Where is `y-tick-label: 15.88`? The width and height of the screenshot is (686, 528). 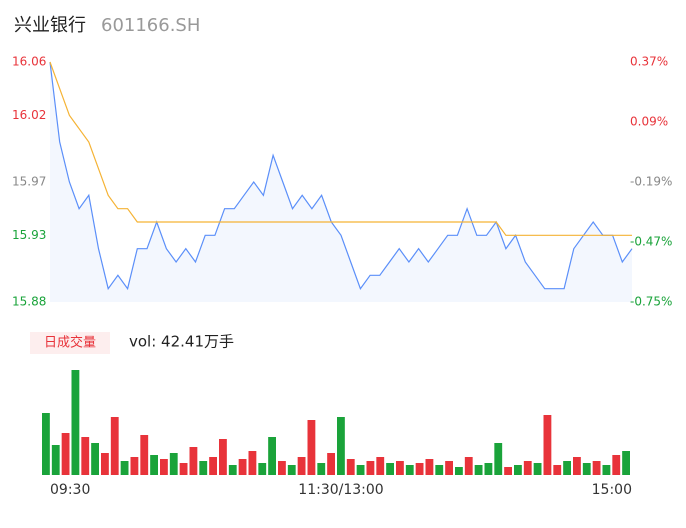 y-tick-label: 15.88 is located at coordinates (29, 302).